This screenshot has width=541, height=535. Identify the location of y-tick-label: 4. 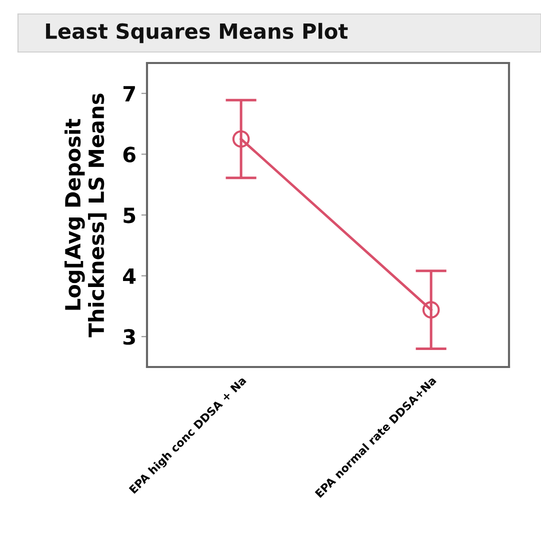
(129, 276).